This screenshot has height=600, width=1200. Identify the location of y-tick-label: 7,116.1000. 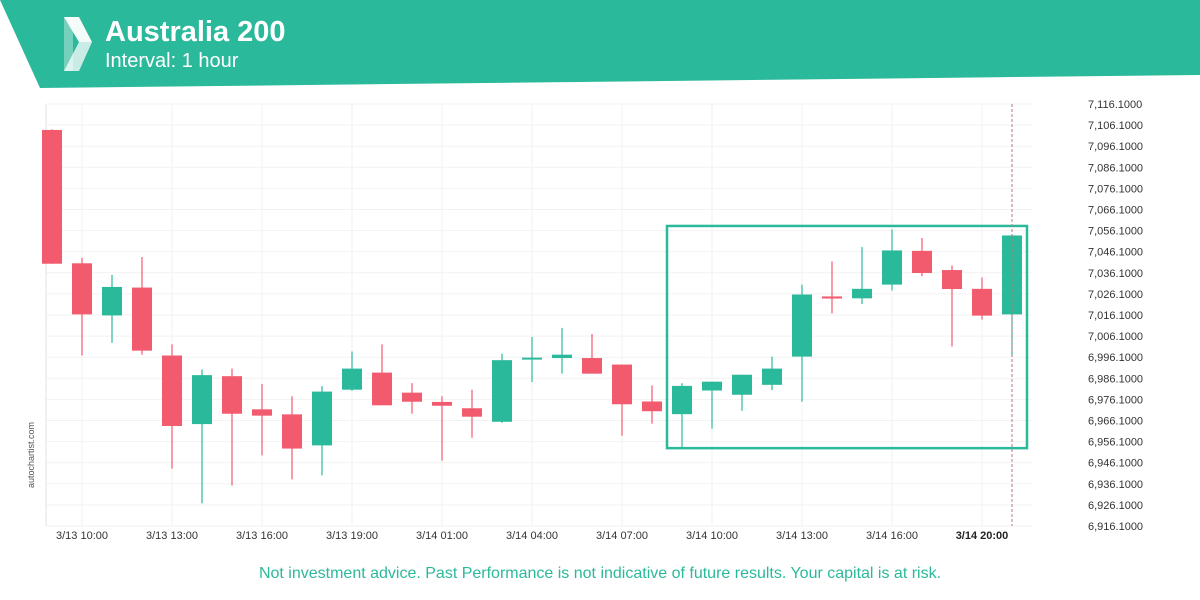
(1115, 105).